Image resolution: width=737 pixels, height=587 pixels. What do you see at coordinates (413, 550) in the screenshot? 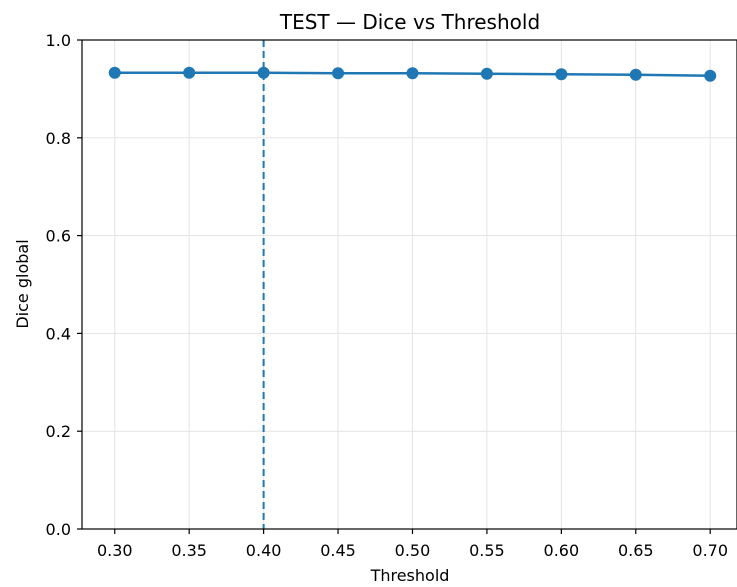
I see `x-tick-label: 0.50` at bounding box center [413, 550].